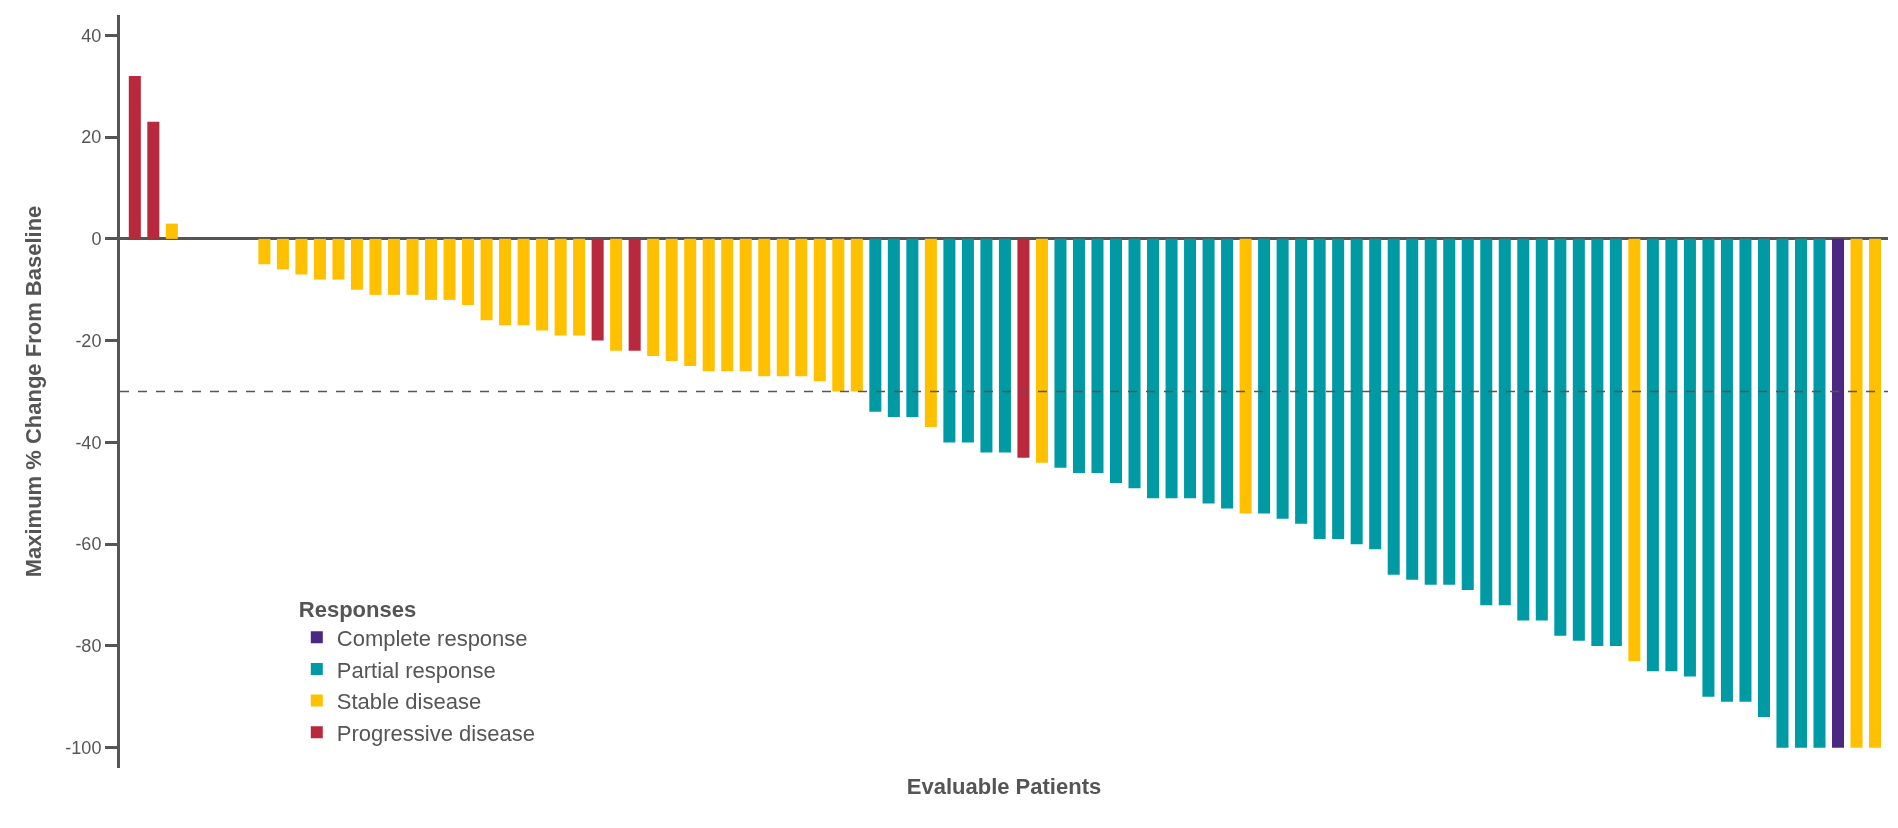  What do you see at coordinates (1004, 786) in the screenshot?
I see `x-axis-title: Evaluable Patients` at bounding box center [1004, 786].